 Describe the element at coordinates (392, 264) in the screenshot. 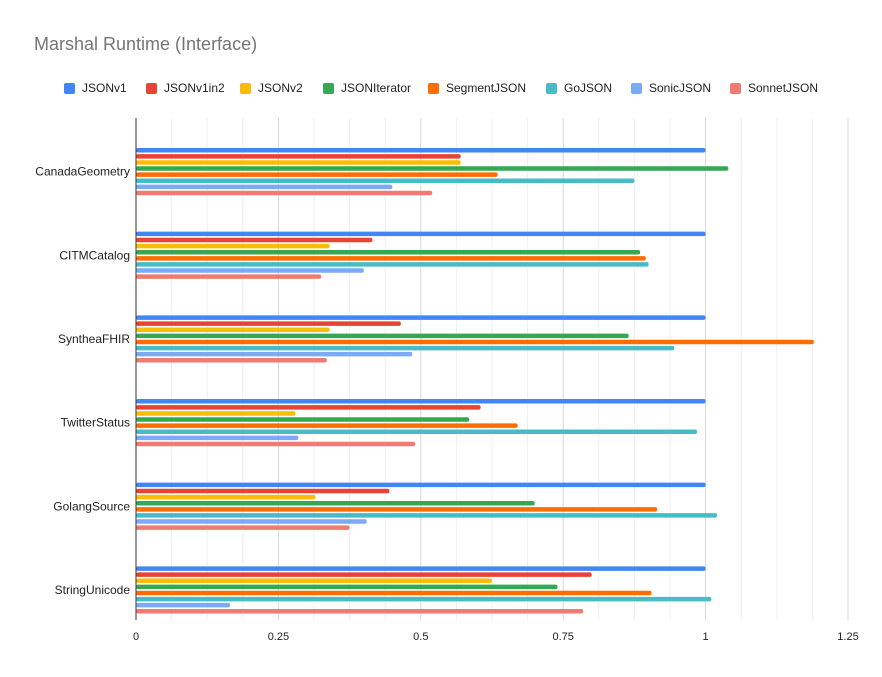

I see `bar-gojson-citmcatalog` at that location.